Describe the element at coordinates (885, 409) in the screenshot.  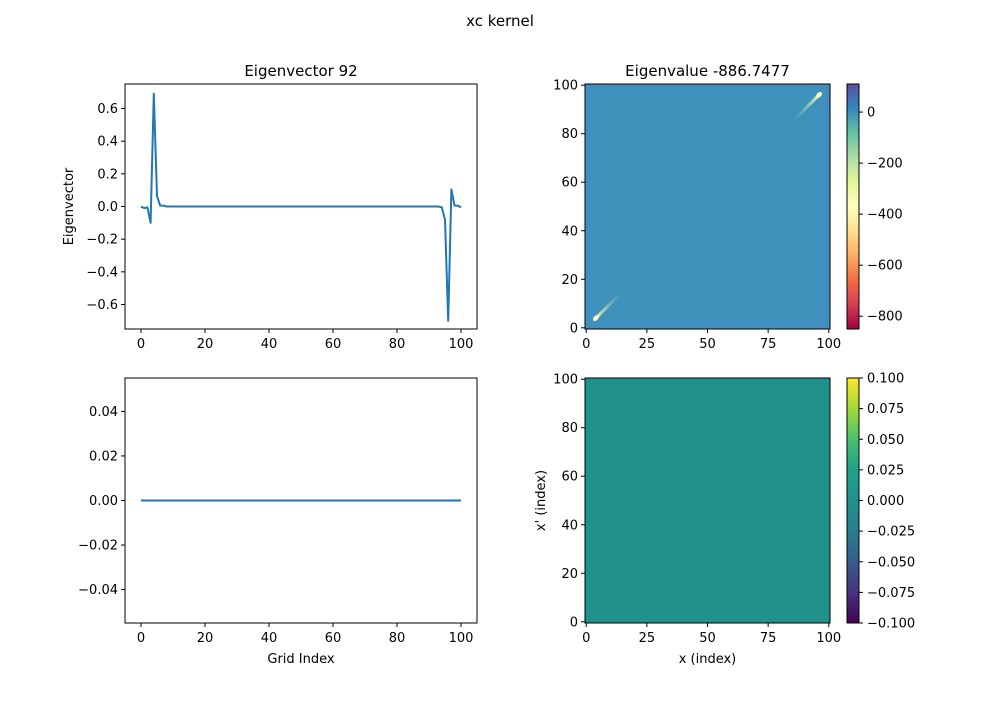
I see `colorbar-tick-label: 0.075` at that location.